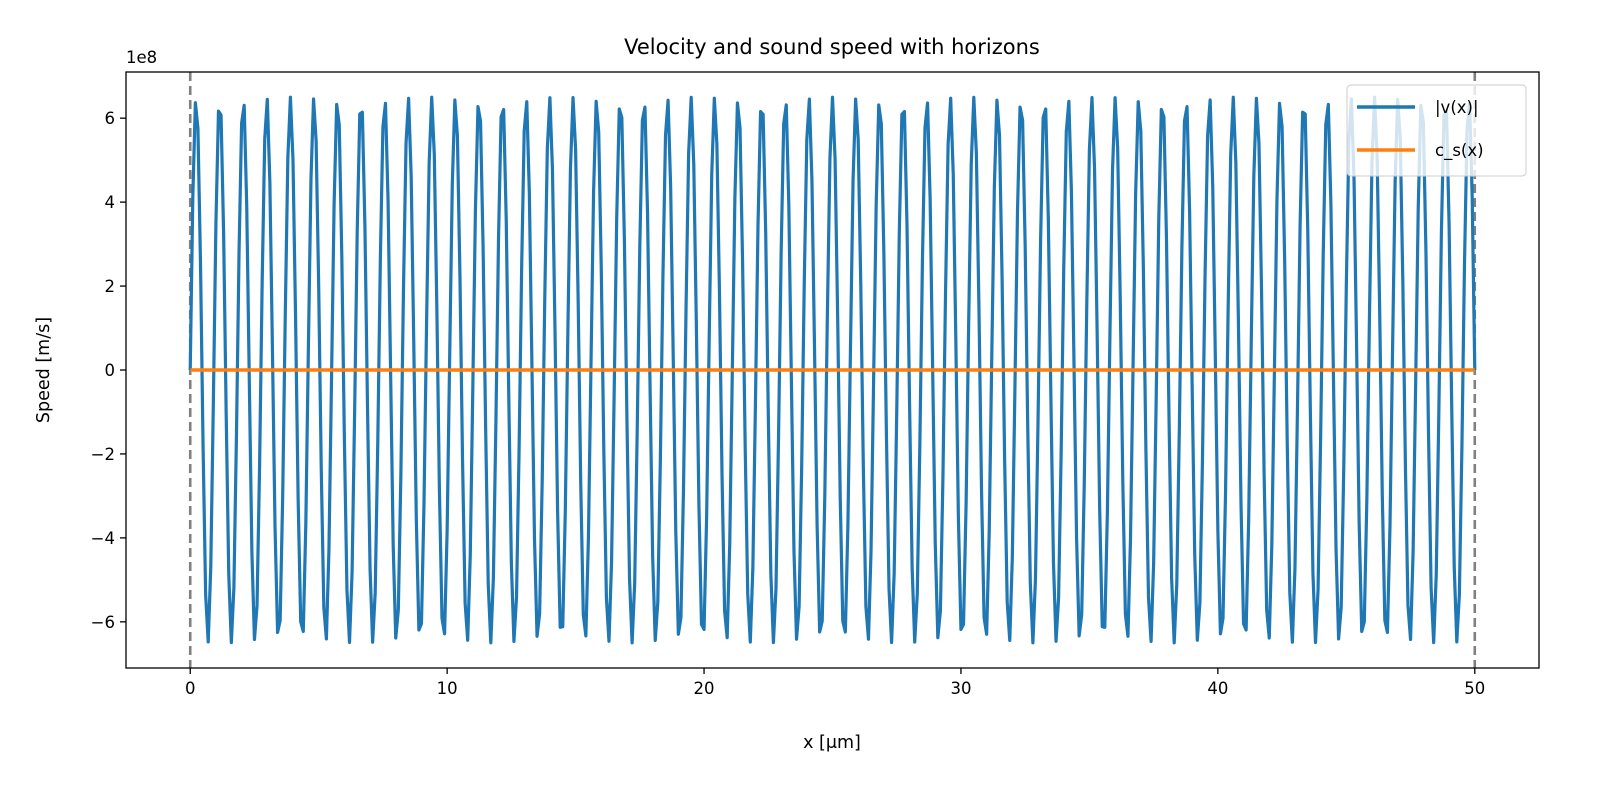  I want to click on legend-label-sound-speed: c_s(x), so click(1459, 151).